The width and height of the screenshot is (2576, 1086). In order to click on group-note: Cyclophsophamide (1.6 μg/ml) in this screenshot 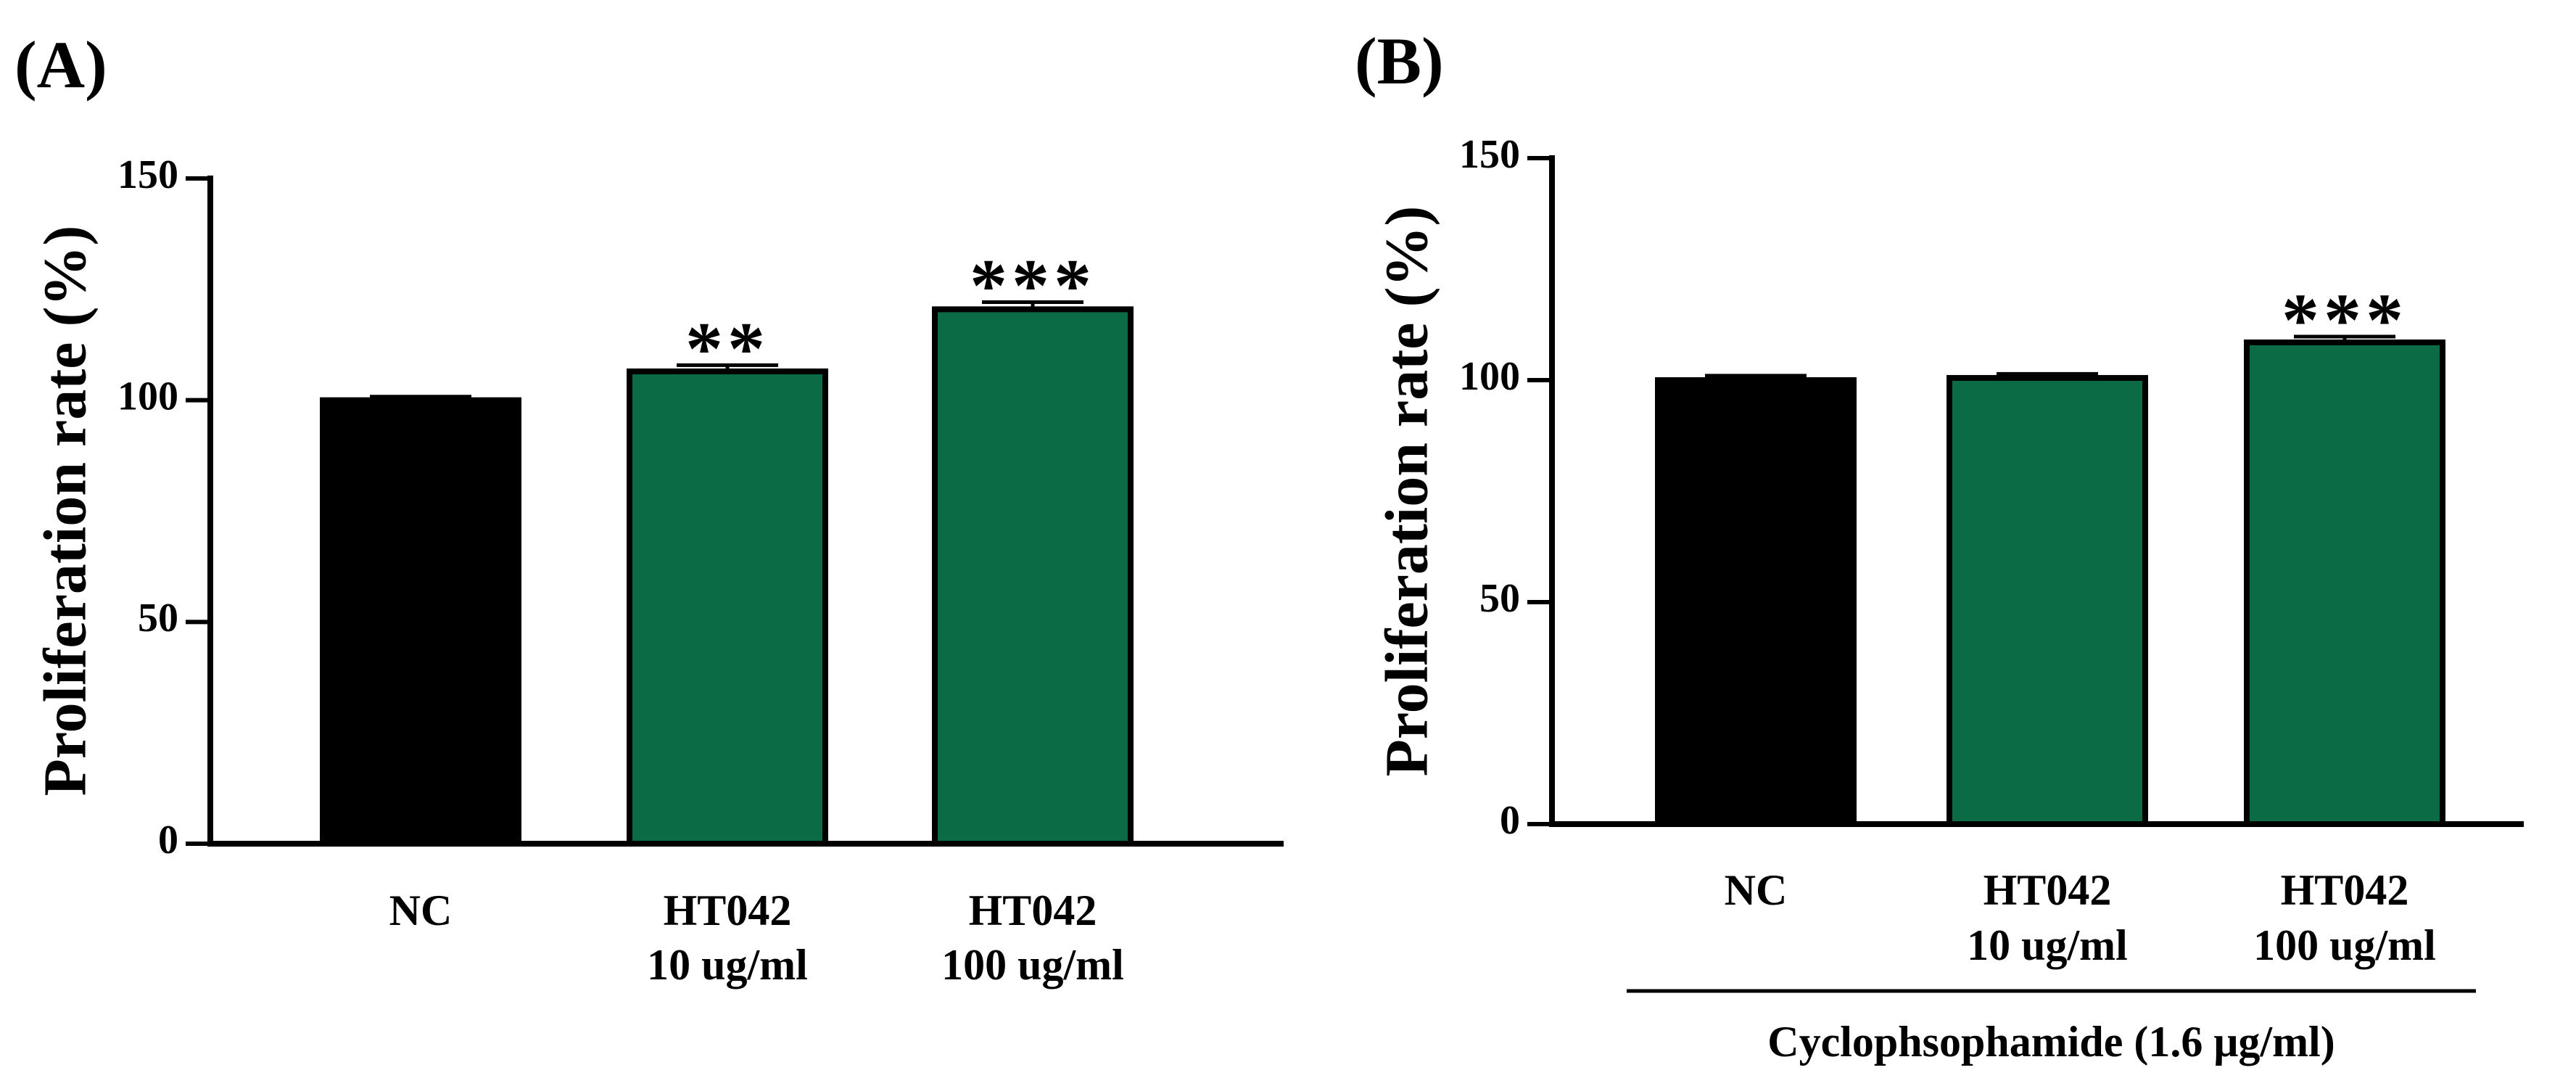, I will do `click(2050, 1042)`.